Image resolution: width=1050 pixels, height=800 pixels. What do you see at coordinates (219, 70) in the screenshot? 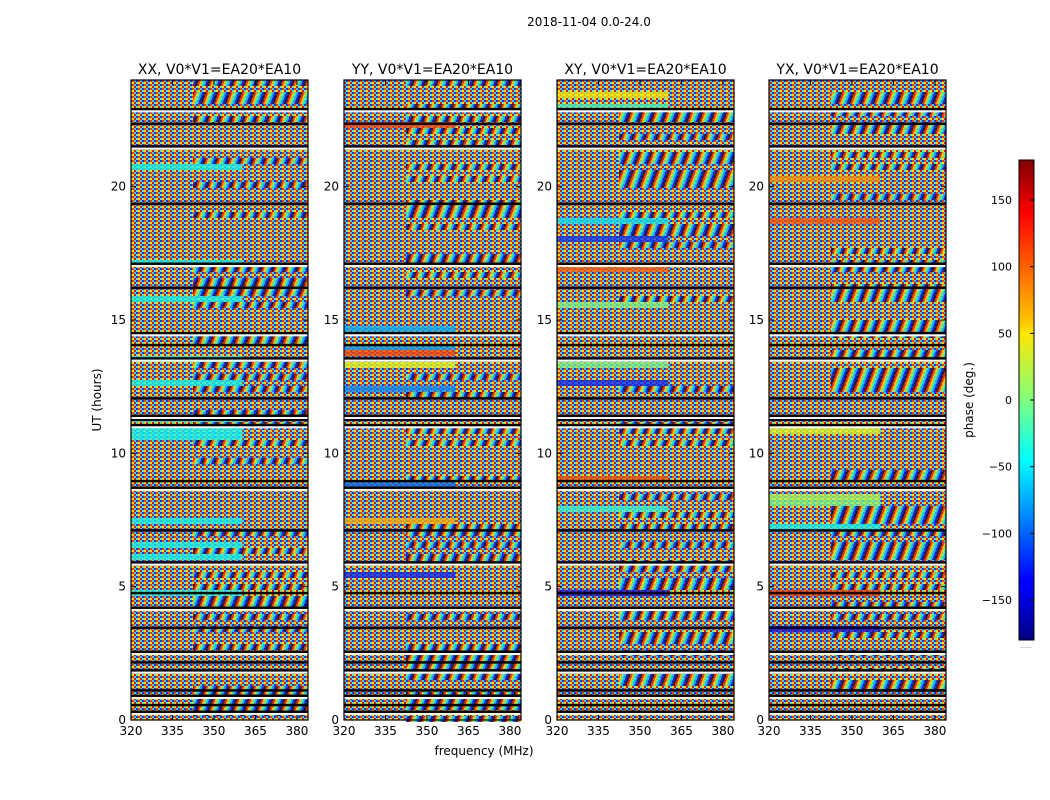
I see `panel-title: XX, V0*V1=EA20*EA10` at bounding box center [219, 70].